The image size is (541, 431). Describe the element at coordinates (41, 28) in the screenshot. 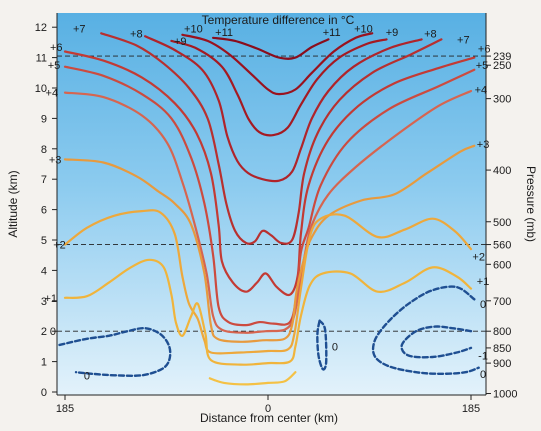

I see `y-tick-label-12: 12` at that location.